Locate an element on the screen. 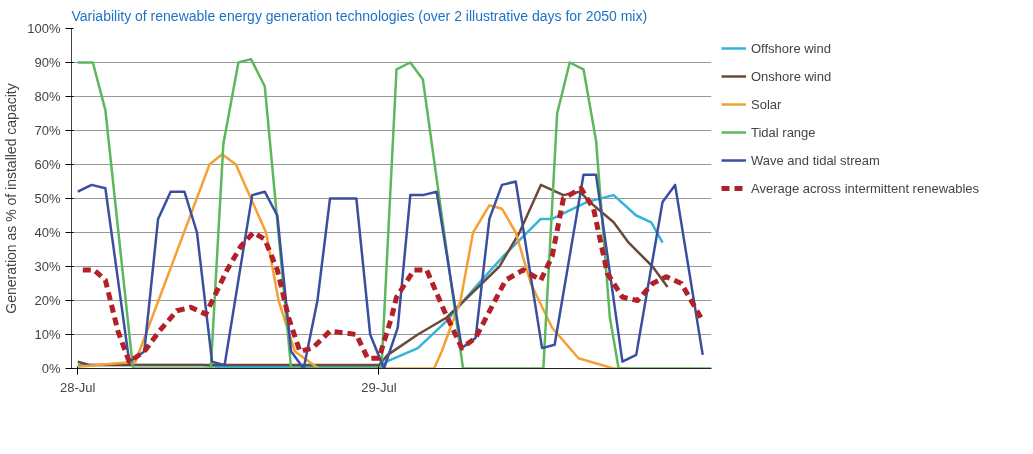  y-axis-title: Generation as % of installed capacity is located at coordinates (11, 198).